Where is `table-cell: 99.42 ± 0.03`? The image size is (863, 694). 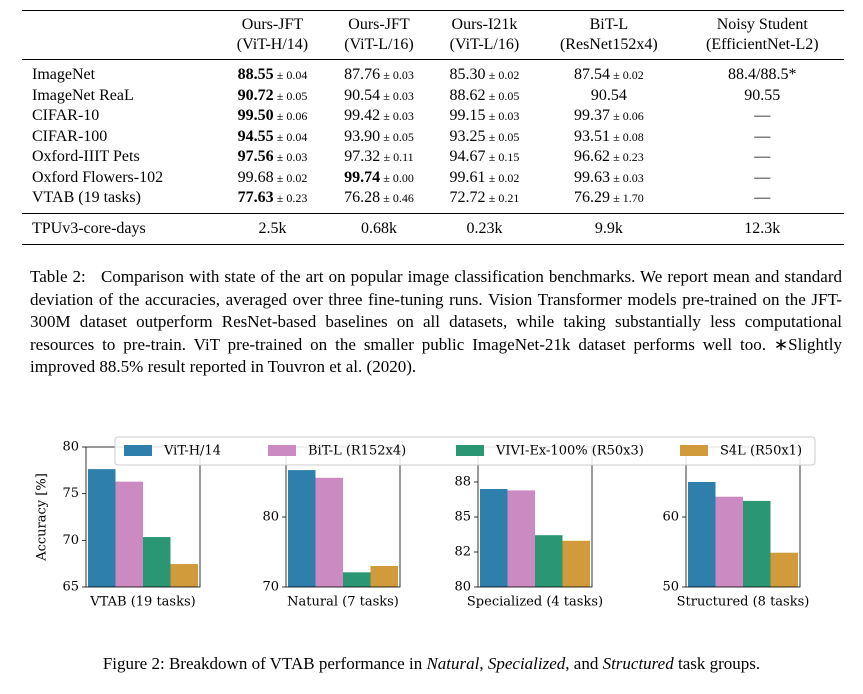
table-cell: 99.42 ± 0.03 is located at coordinates (378, 116).